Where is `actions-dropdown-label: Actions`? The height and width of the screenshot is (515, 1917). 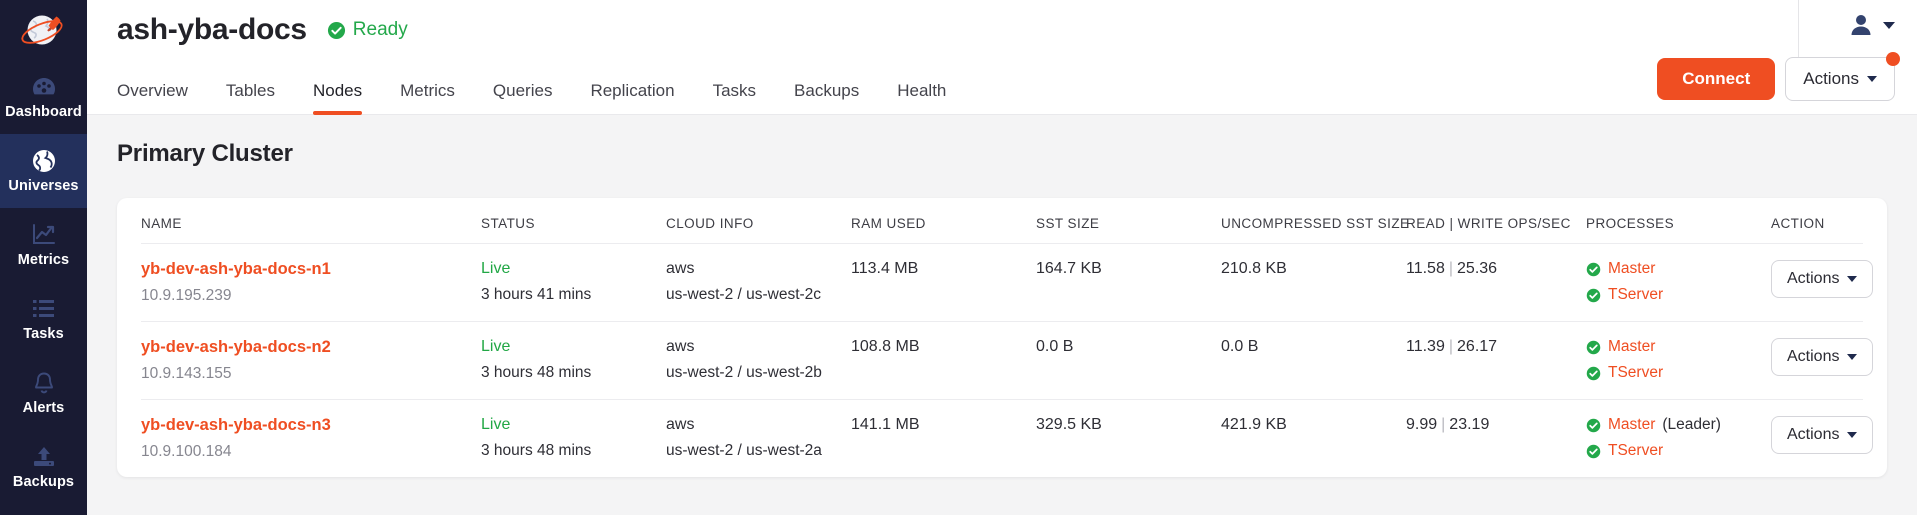
actions-dropdown-label: Actions is located at coordinates (1831, 78).